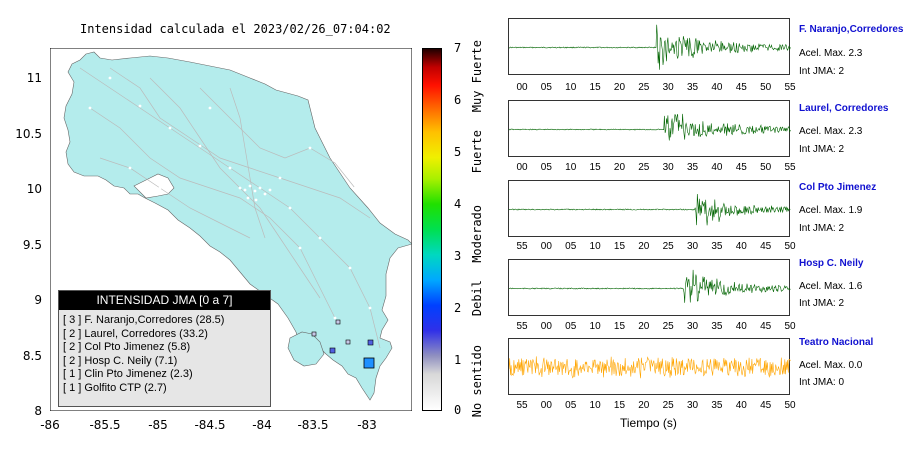 This screenshot has width=910, height=460. Describe the element at coordinates (458, 410) in the screenshot. I see `colorbar-tick: 0` at that location.